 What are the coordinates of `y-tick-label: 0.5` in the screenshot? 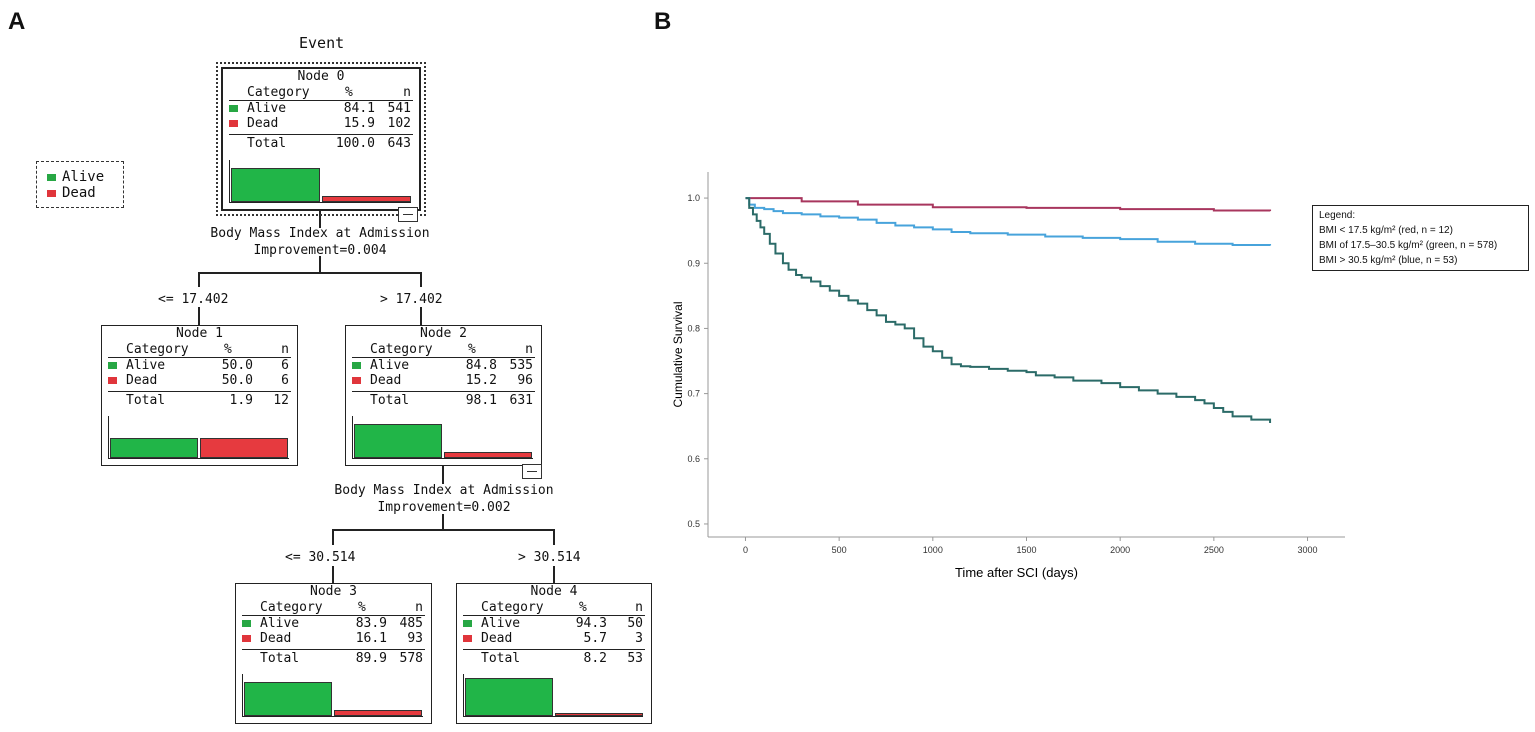 It's located at (693, 524).